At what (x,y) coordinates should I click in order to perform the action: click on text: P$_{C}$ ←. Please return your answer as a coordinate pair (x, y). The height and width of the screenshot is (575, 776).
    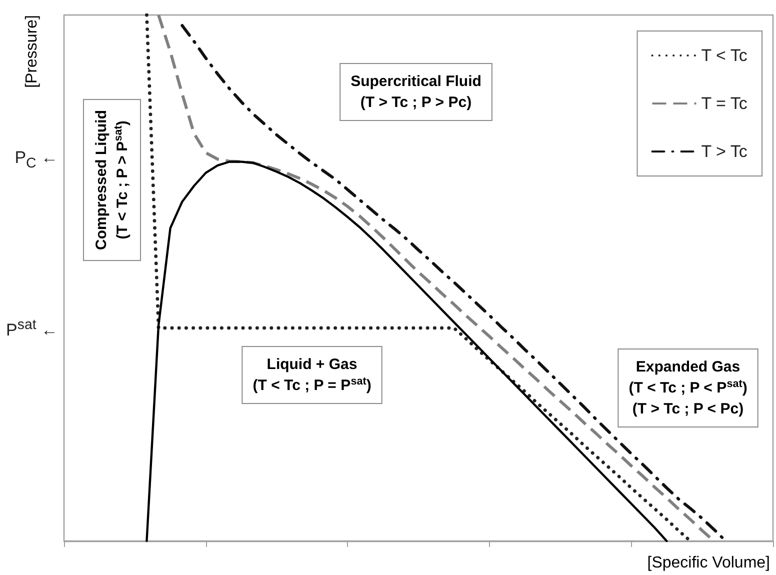
    Looking at the image, I should click on (36, 160).